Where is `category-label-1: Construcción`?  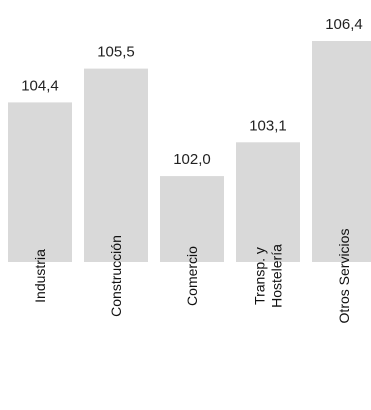
category-label-1: Construcción is located at coordinates (116, 276).